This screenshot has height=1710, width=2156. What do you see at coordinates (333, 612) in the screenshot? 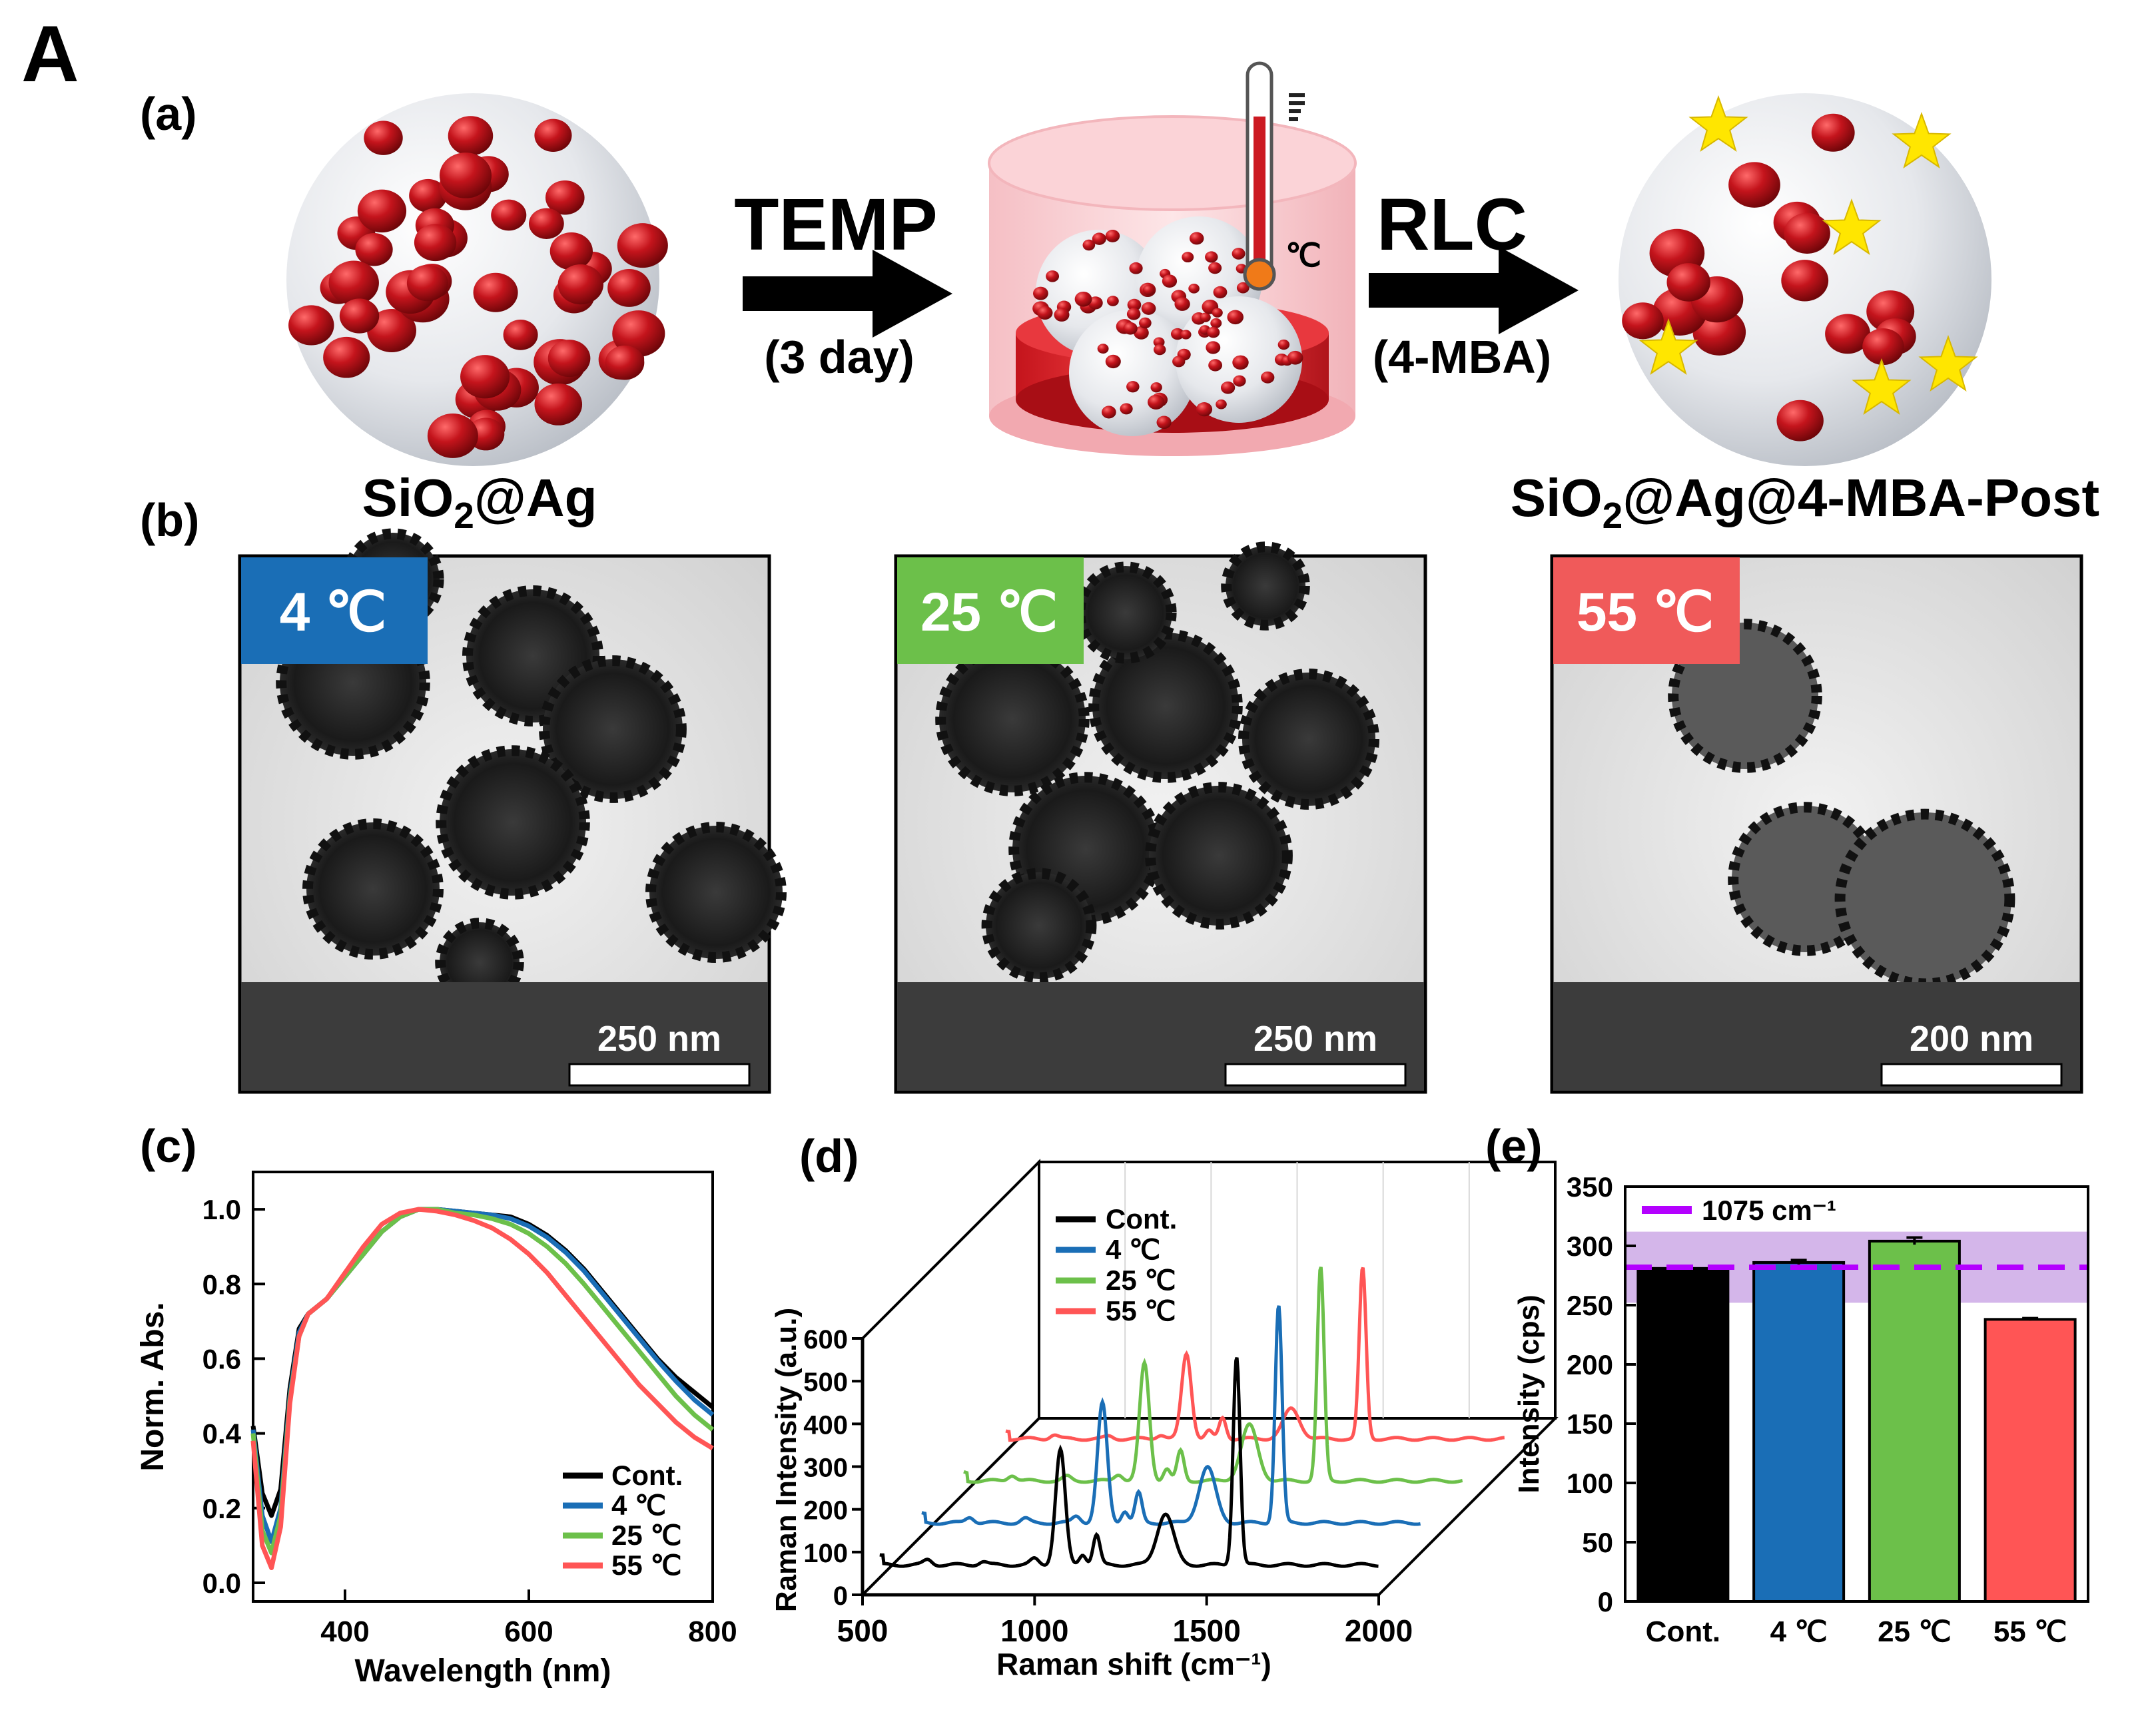
I see `tem-temp-label: 4 ℃` at bounding box center [333, 612].